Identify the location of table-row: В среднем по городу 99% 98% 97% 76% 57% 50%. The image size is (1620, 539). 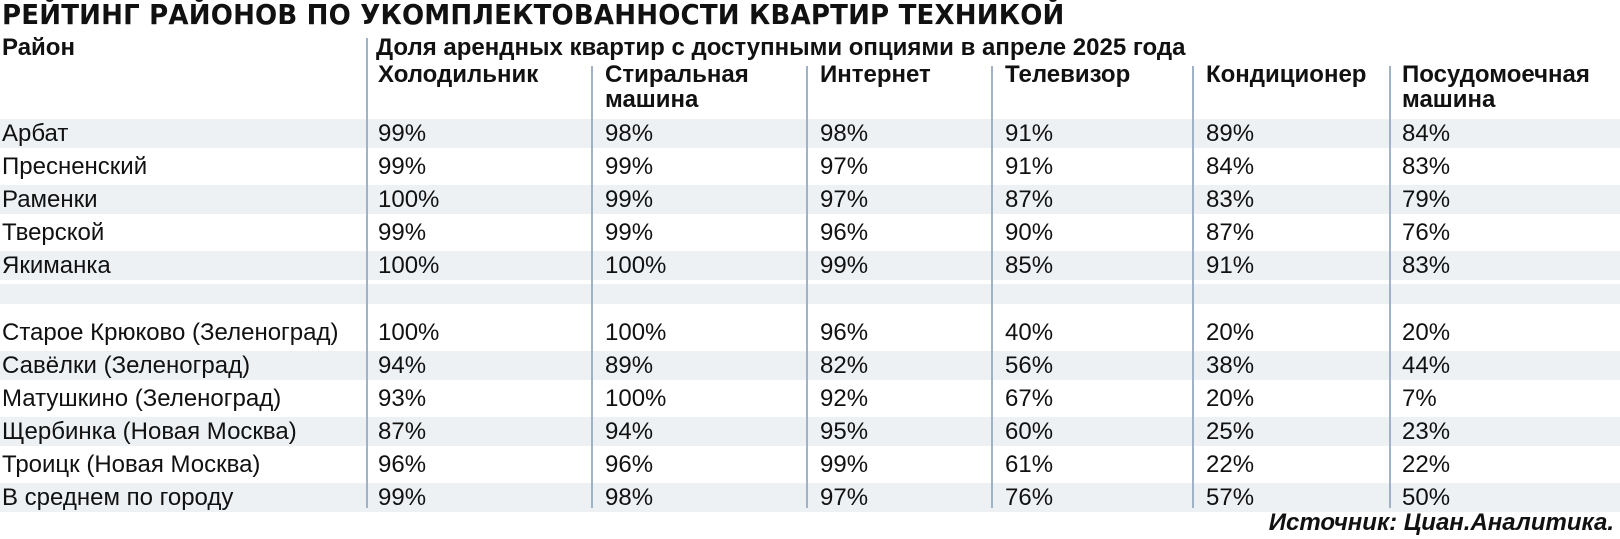
(810, 497).